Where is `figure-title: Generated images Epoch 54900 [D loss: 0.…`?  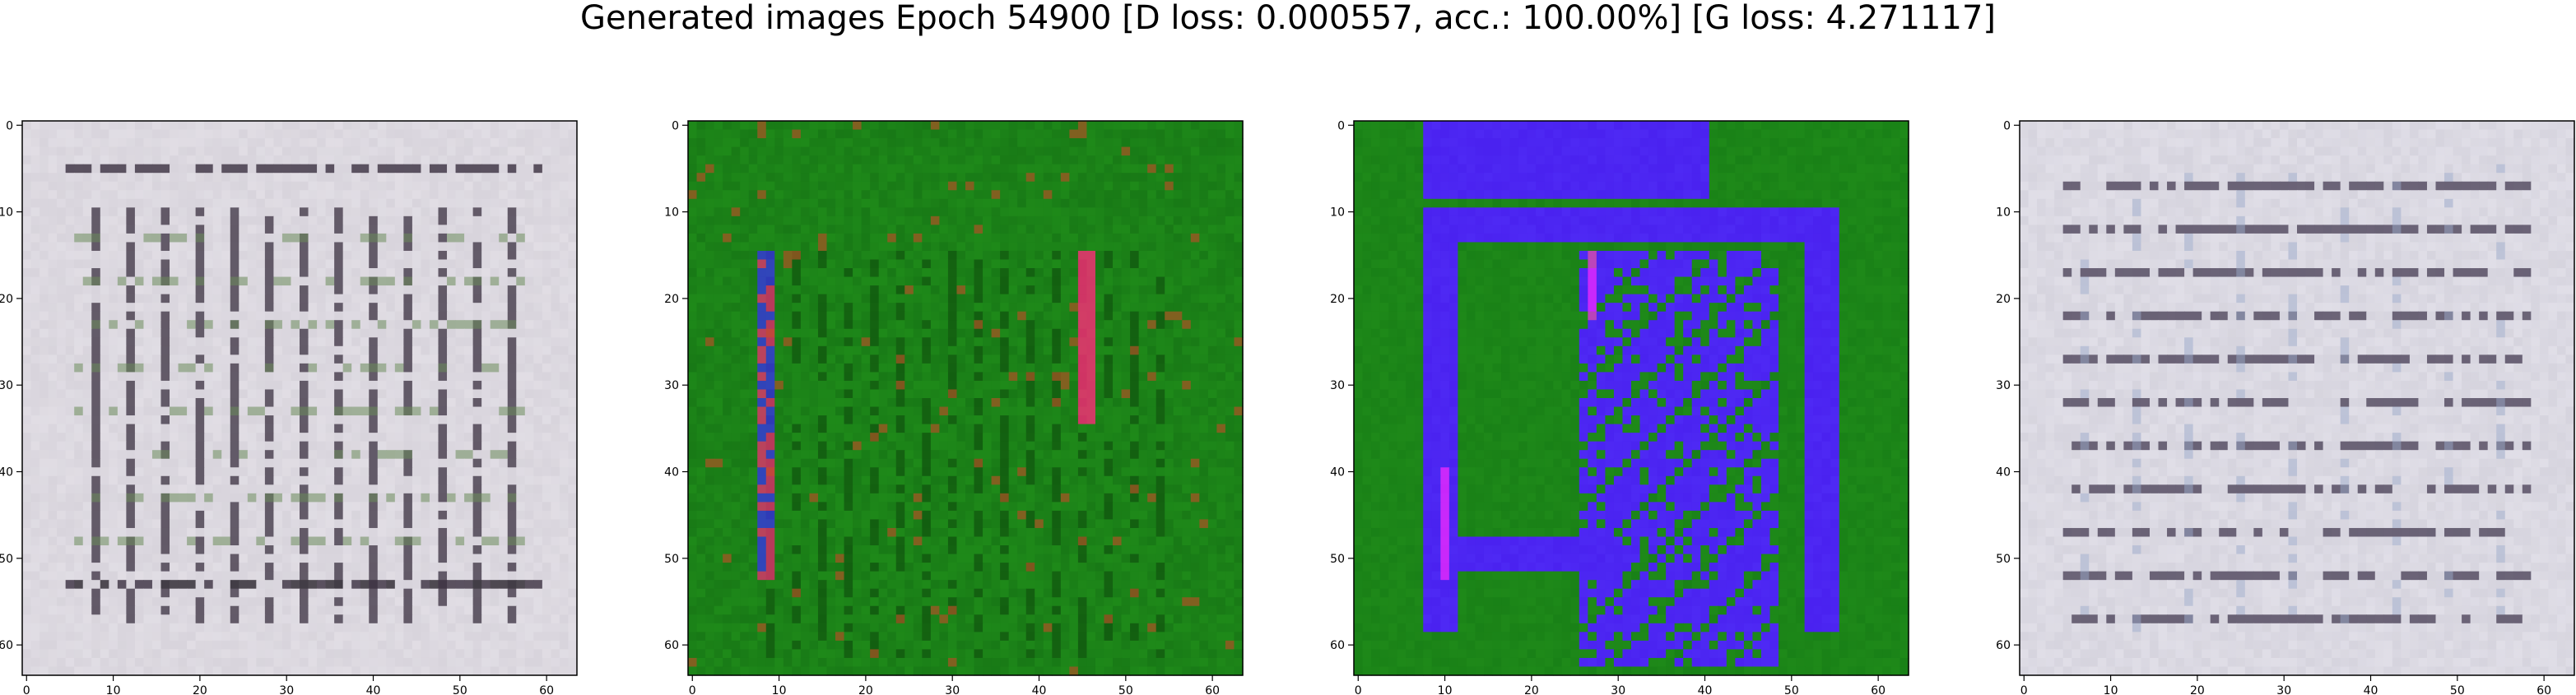 figure-title: Generated images Epoch 54900 [D loss: 0.… is located at coordinates (1288, 18).